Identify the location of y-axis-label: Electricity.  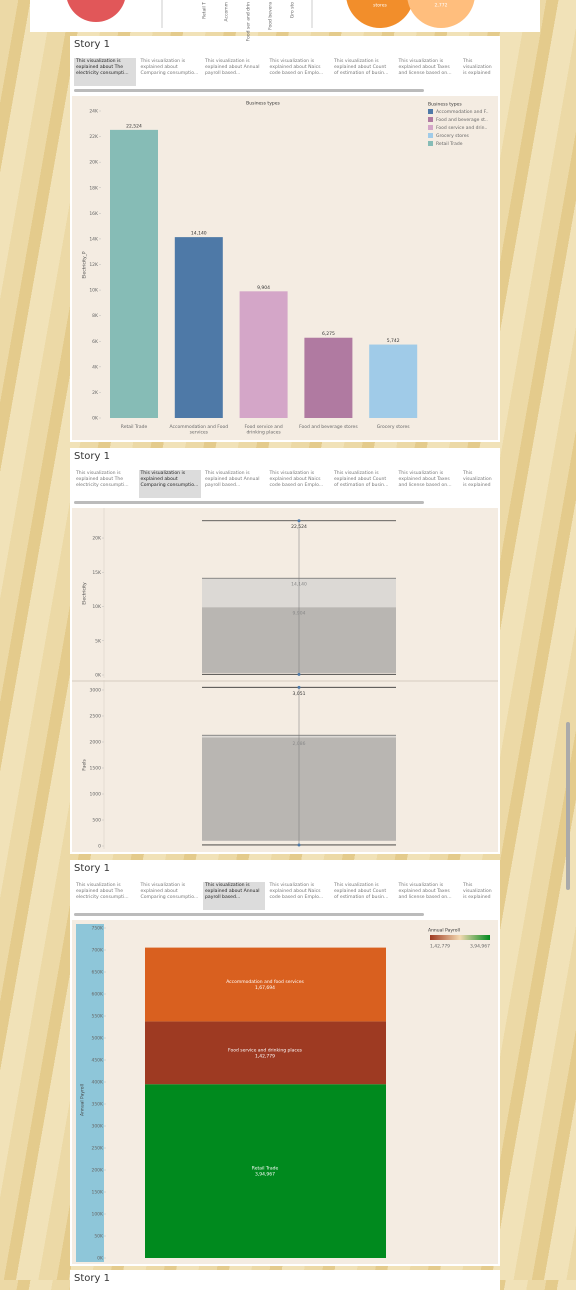
(85, 593).